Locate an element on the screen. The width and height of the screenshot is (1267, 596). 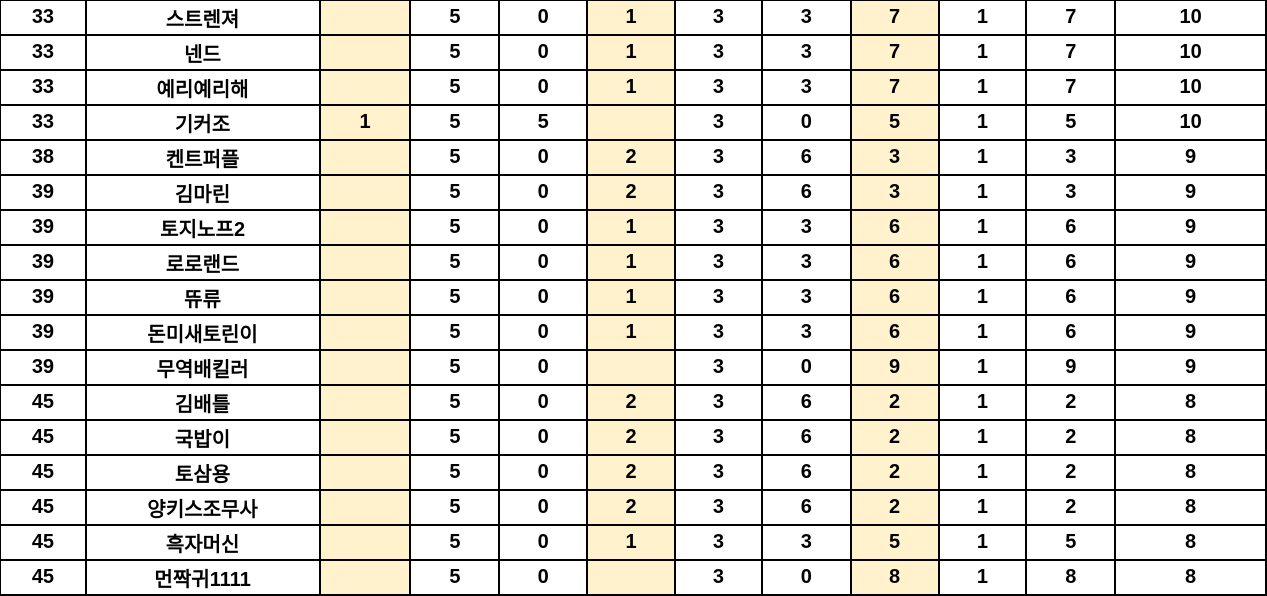
name-cell: 로로랜드 is located at coordinates (202, 262).